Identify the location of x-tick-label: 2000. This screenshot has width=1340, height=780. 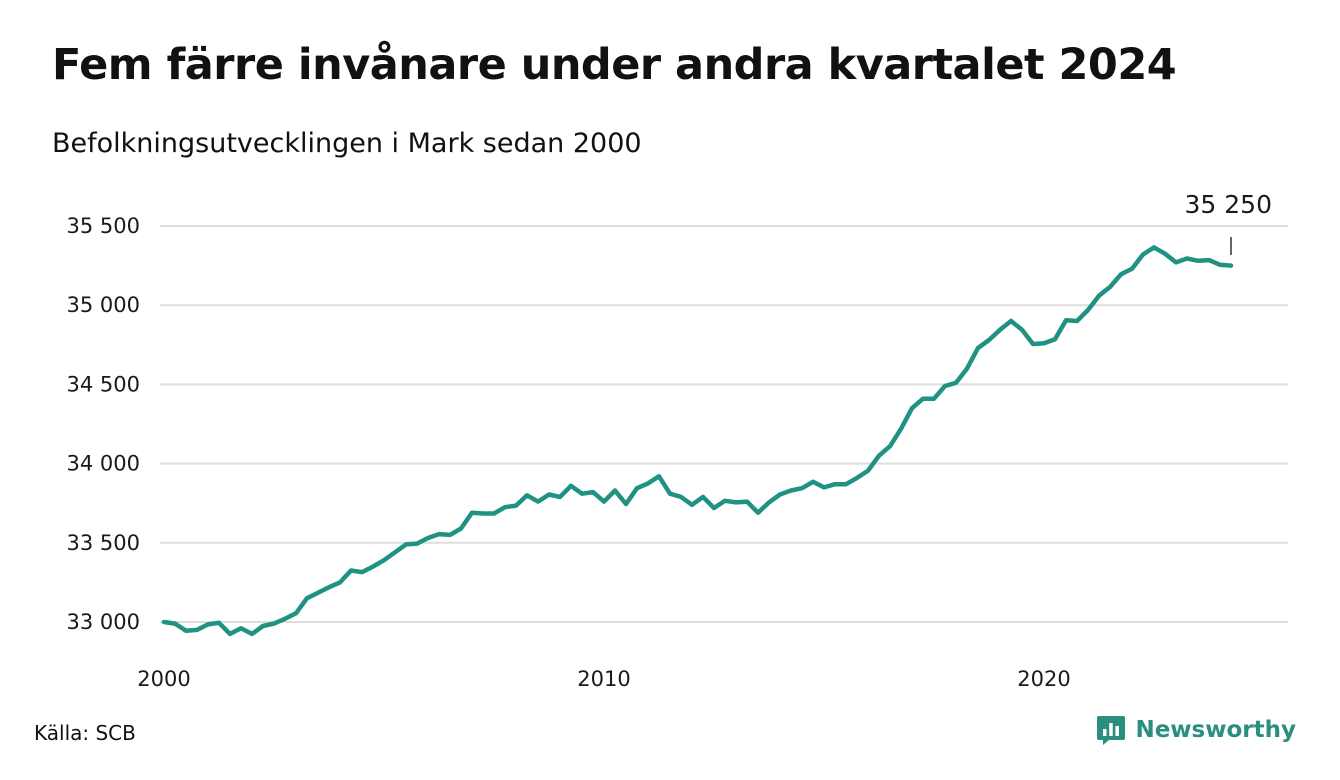
(163, 679).